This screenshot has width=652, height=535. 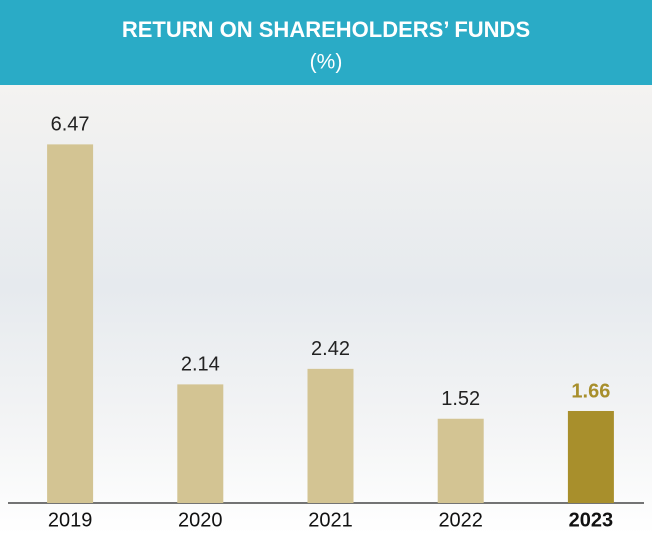 What do you see at coordinates (70, 125) in the screenshot?
I see `data-label: 6.47` at bounding box center [70, 125].